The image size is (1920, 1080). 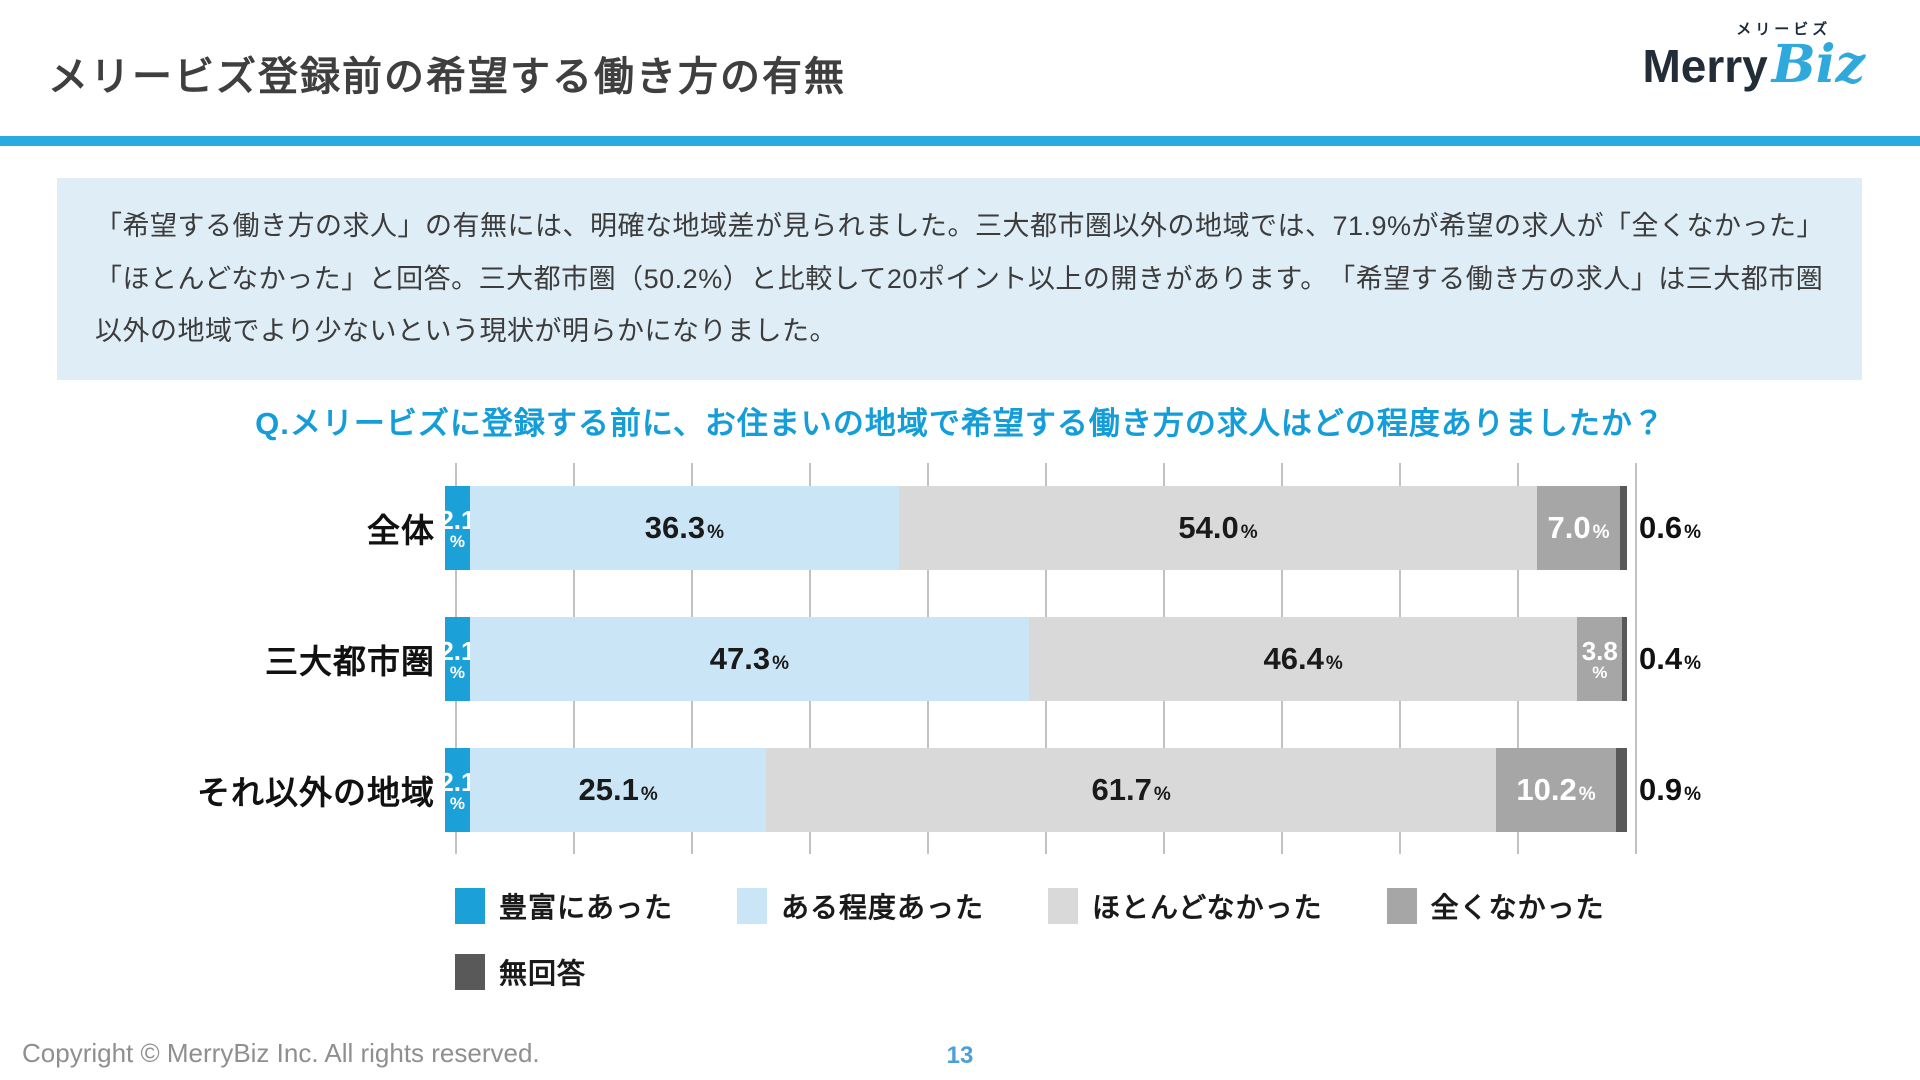 What do you see at coordinates (608, 789) in the screenshot?
I see `segment-value-number: 25.1` at bounding box center [608, 789].